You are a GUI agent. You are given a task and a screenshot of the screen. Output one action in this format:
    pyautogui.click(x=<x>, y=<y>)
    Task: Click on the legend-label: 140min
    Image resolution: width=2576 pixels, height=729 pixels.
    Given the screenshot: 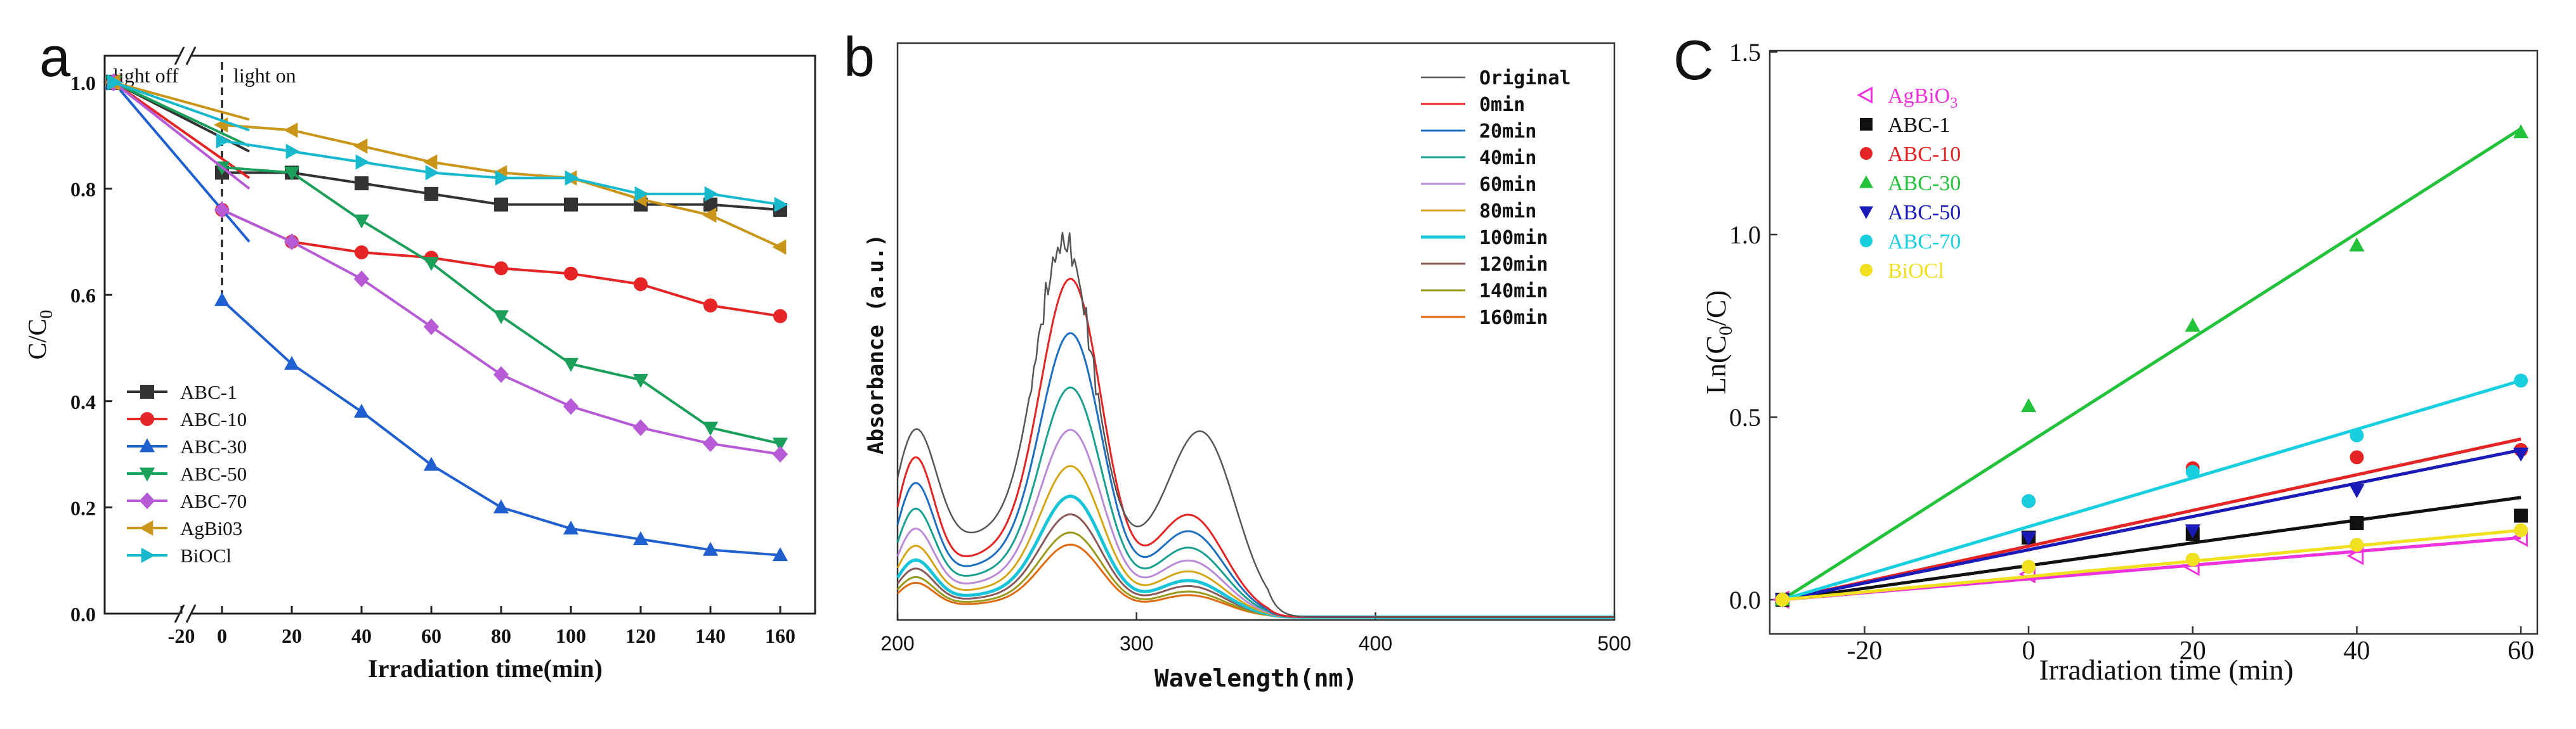 What is the action you would take?
    pyautogui.click(x=1514, y=291)
    